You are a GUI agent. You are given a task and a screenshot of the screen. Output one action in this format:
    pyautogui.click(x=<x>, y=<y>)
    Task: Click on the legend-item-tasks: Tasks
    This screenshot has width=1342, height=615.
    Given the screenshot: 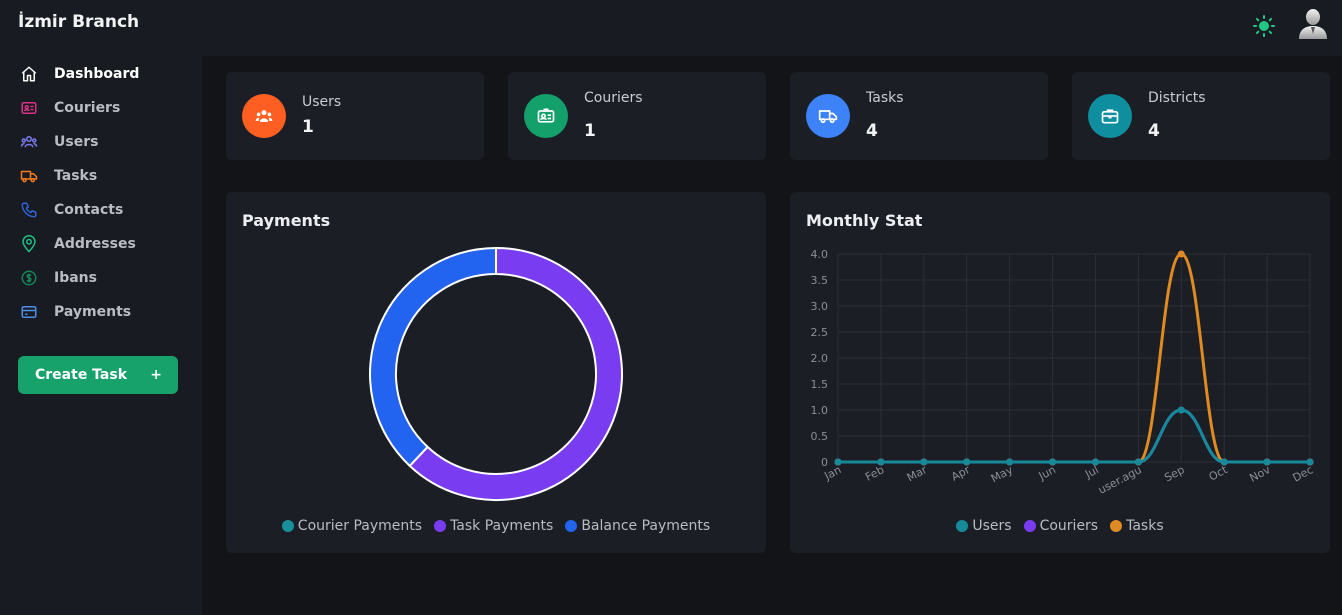 What is the action you would take?
    pyautogui.click(x=1137, y=526)
    